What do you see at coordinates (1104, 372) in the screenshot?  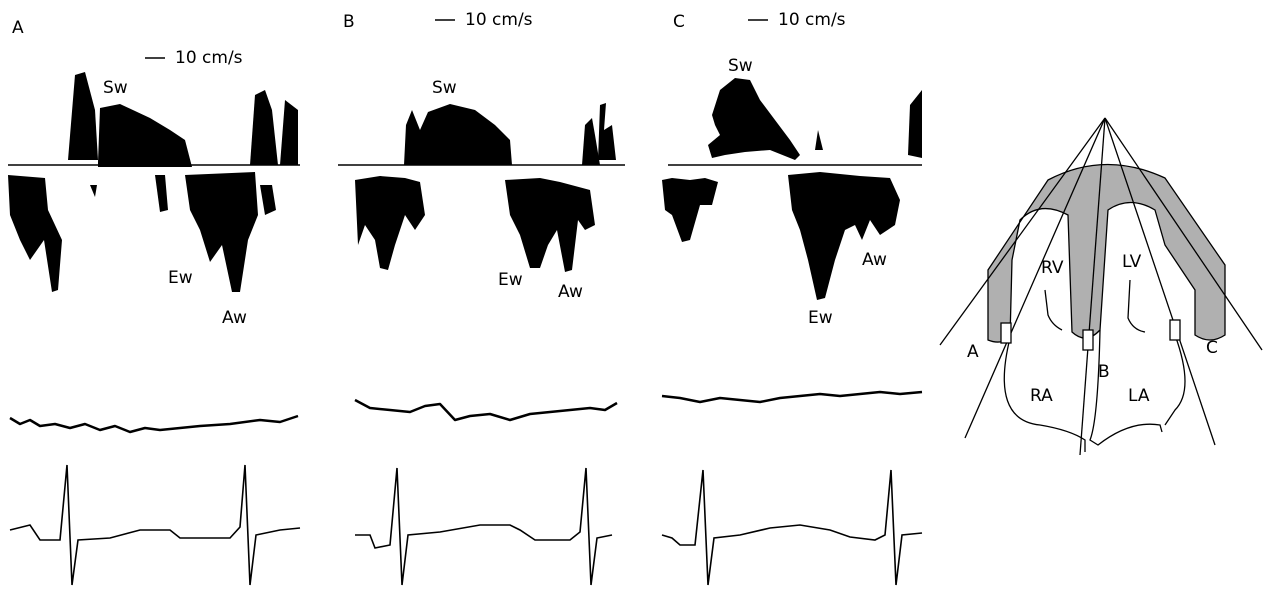 I see `b-label: B` at bounding box center [1104, 372].